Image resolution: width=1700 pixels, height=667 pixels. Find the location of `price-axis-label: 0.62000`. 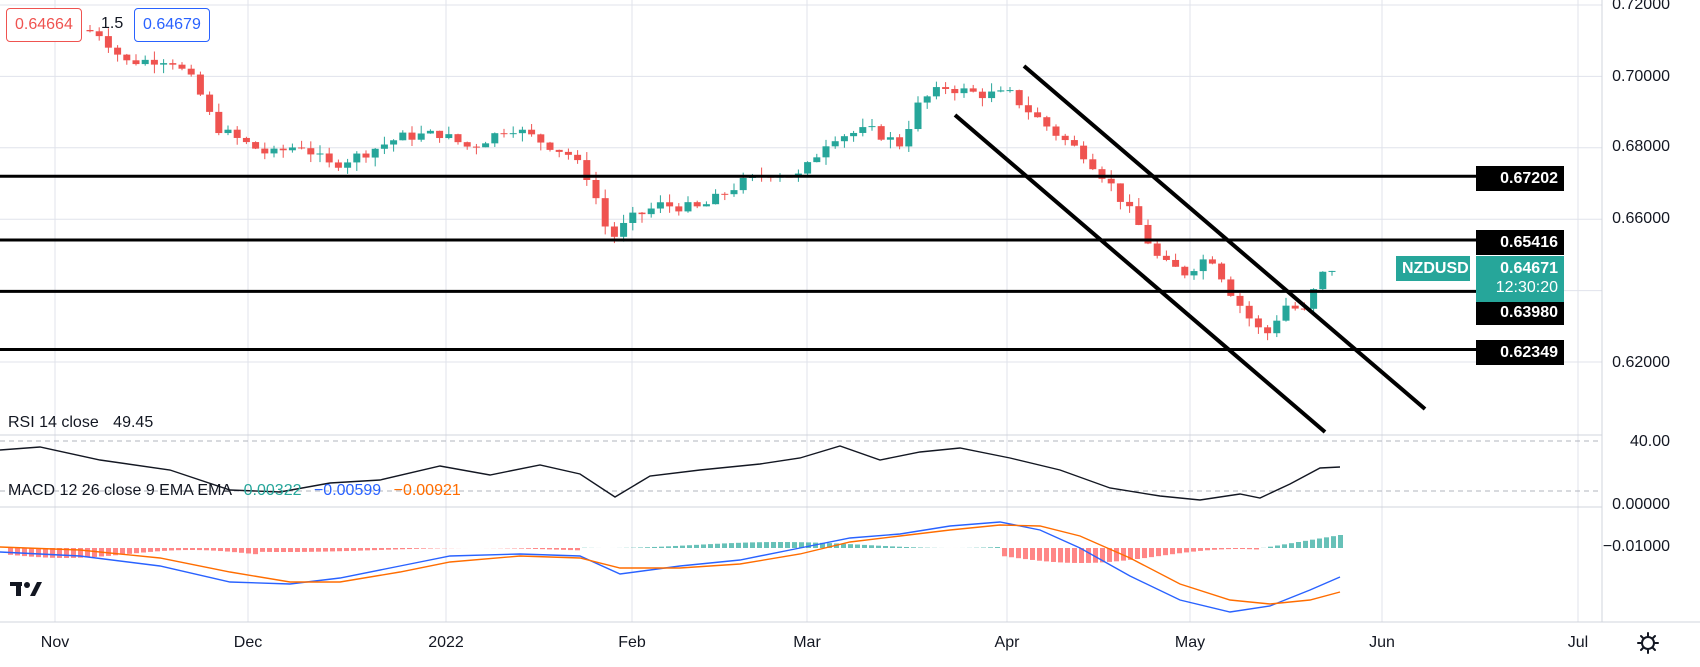

price-axis-label: 0.62000 is located at coordinates (1641, 362).